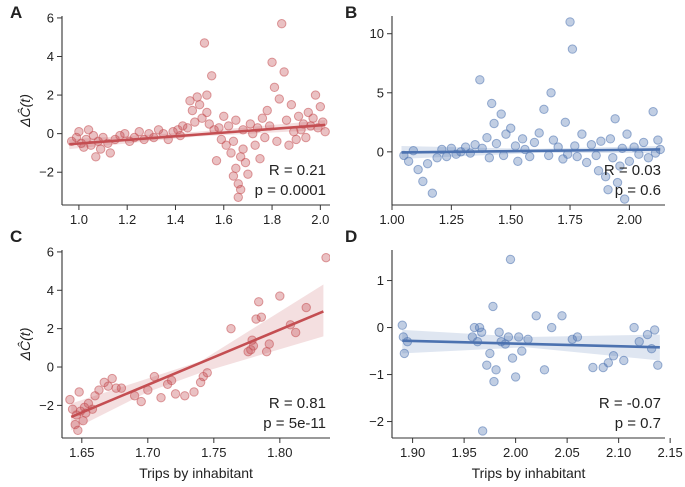  Describe the element at coordinates (618, 452) in the screenshot. I see `x-tick-label: 2.10` at that location.